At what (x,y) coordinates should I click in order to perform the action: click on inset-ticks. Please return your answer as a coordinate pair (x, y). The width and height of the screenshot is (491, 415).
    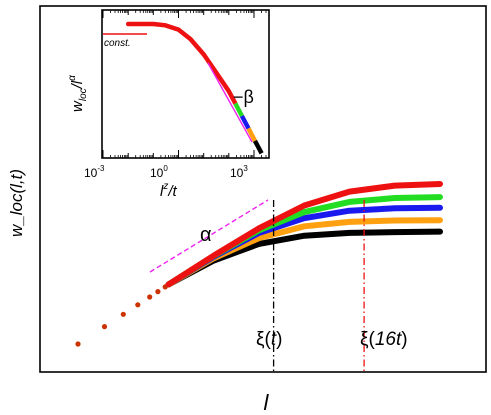
    Looking at the image, I should click on (184, 84).